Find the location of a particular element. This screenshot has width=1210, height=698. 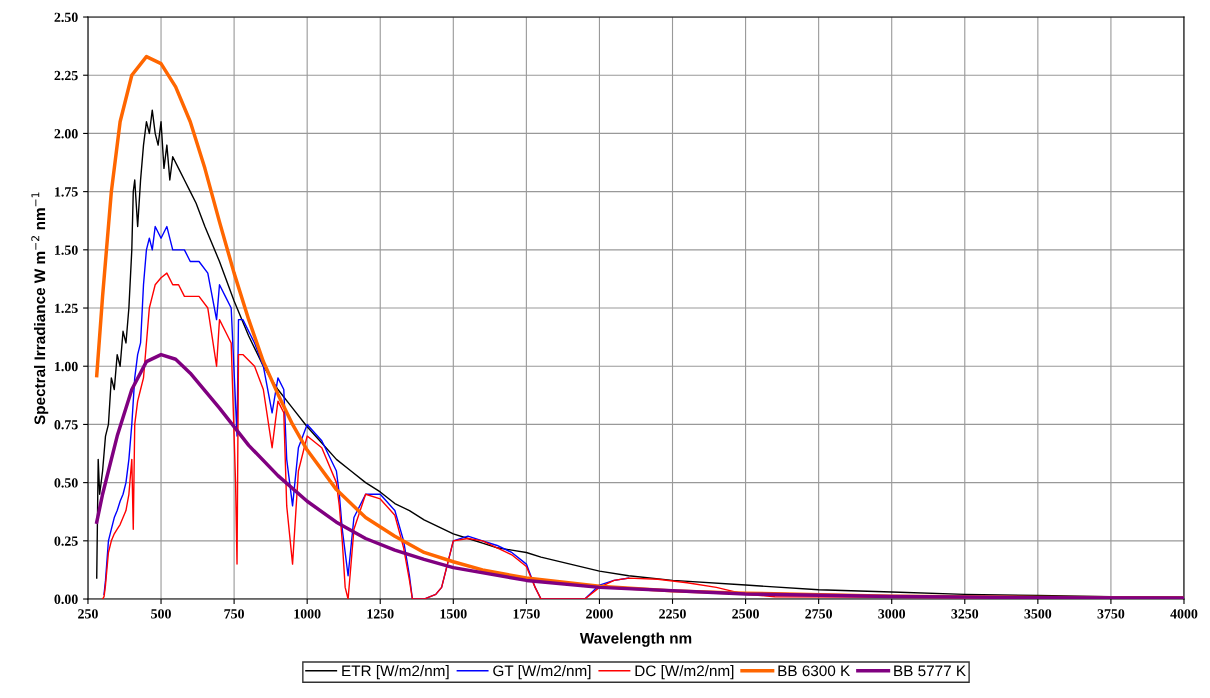

x-tick-label: 1250 is located at coordinates (380, 614).